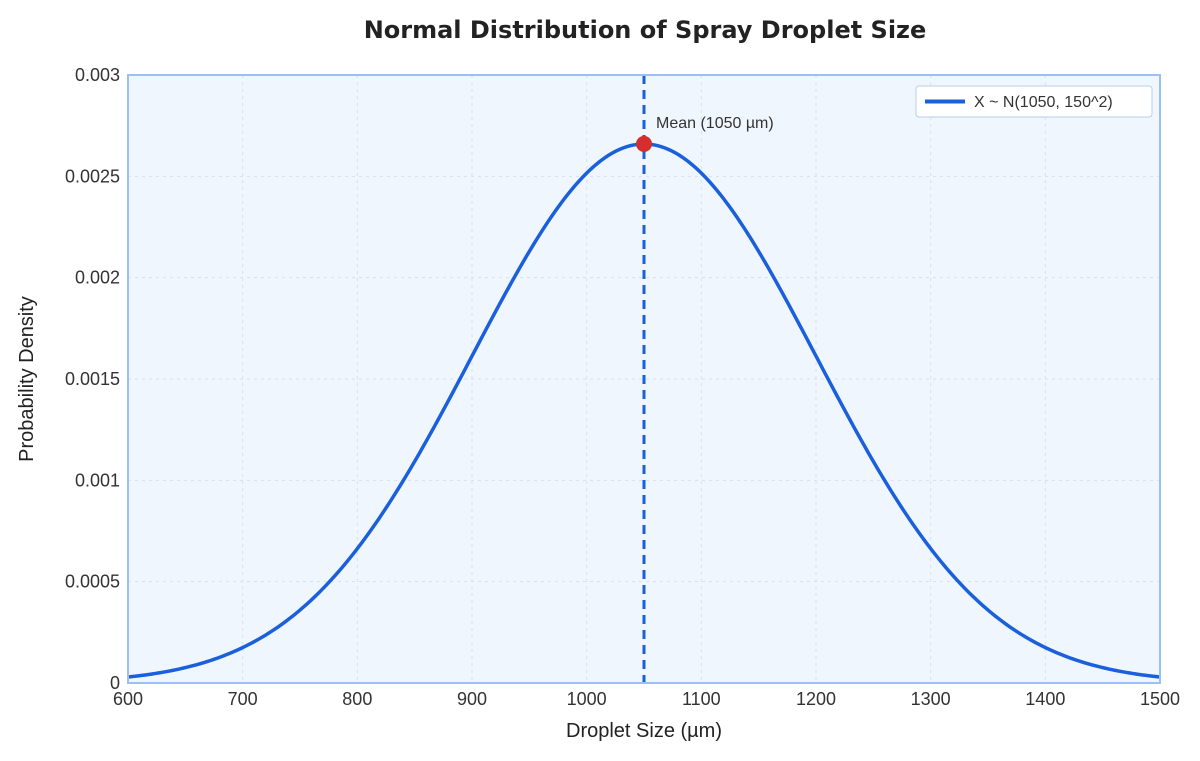 The height and width of the screenshot is (761, 1200). What do you see at coordinates (128, 699) in the screenshot?
I see `x-tick-label: 600` at bounding box center [128, 699].